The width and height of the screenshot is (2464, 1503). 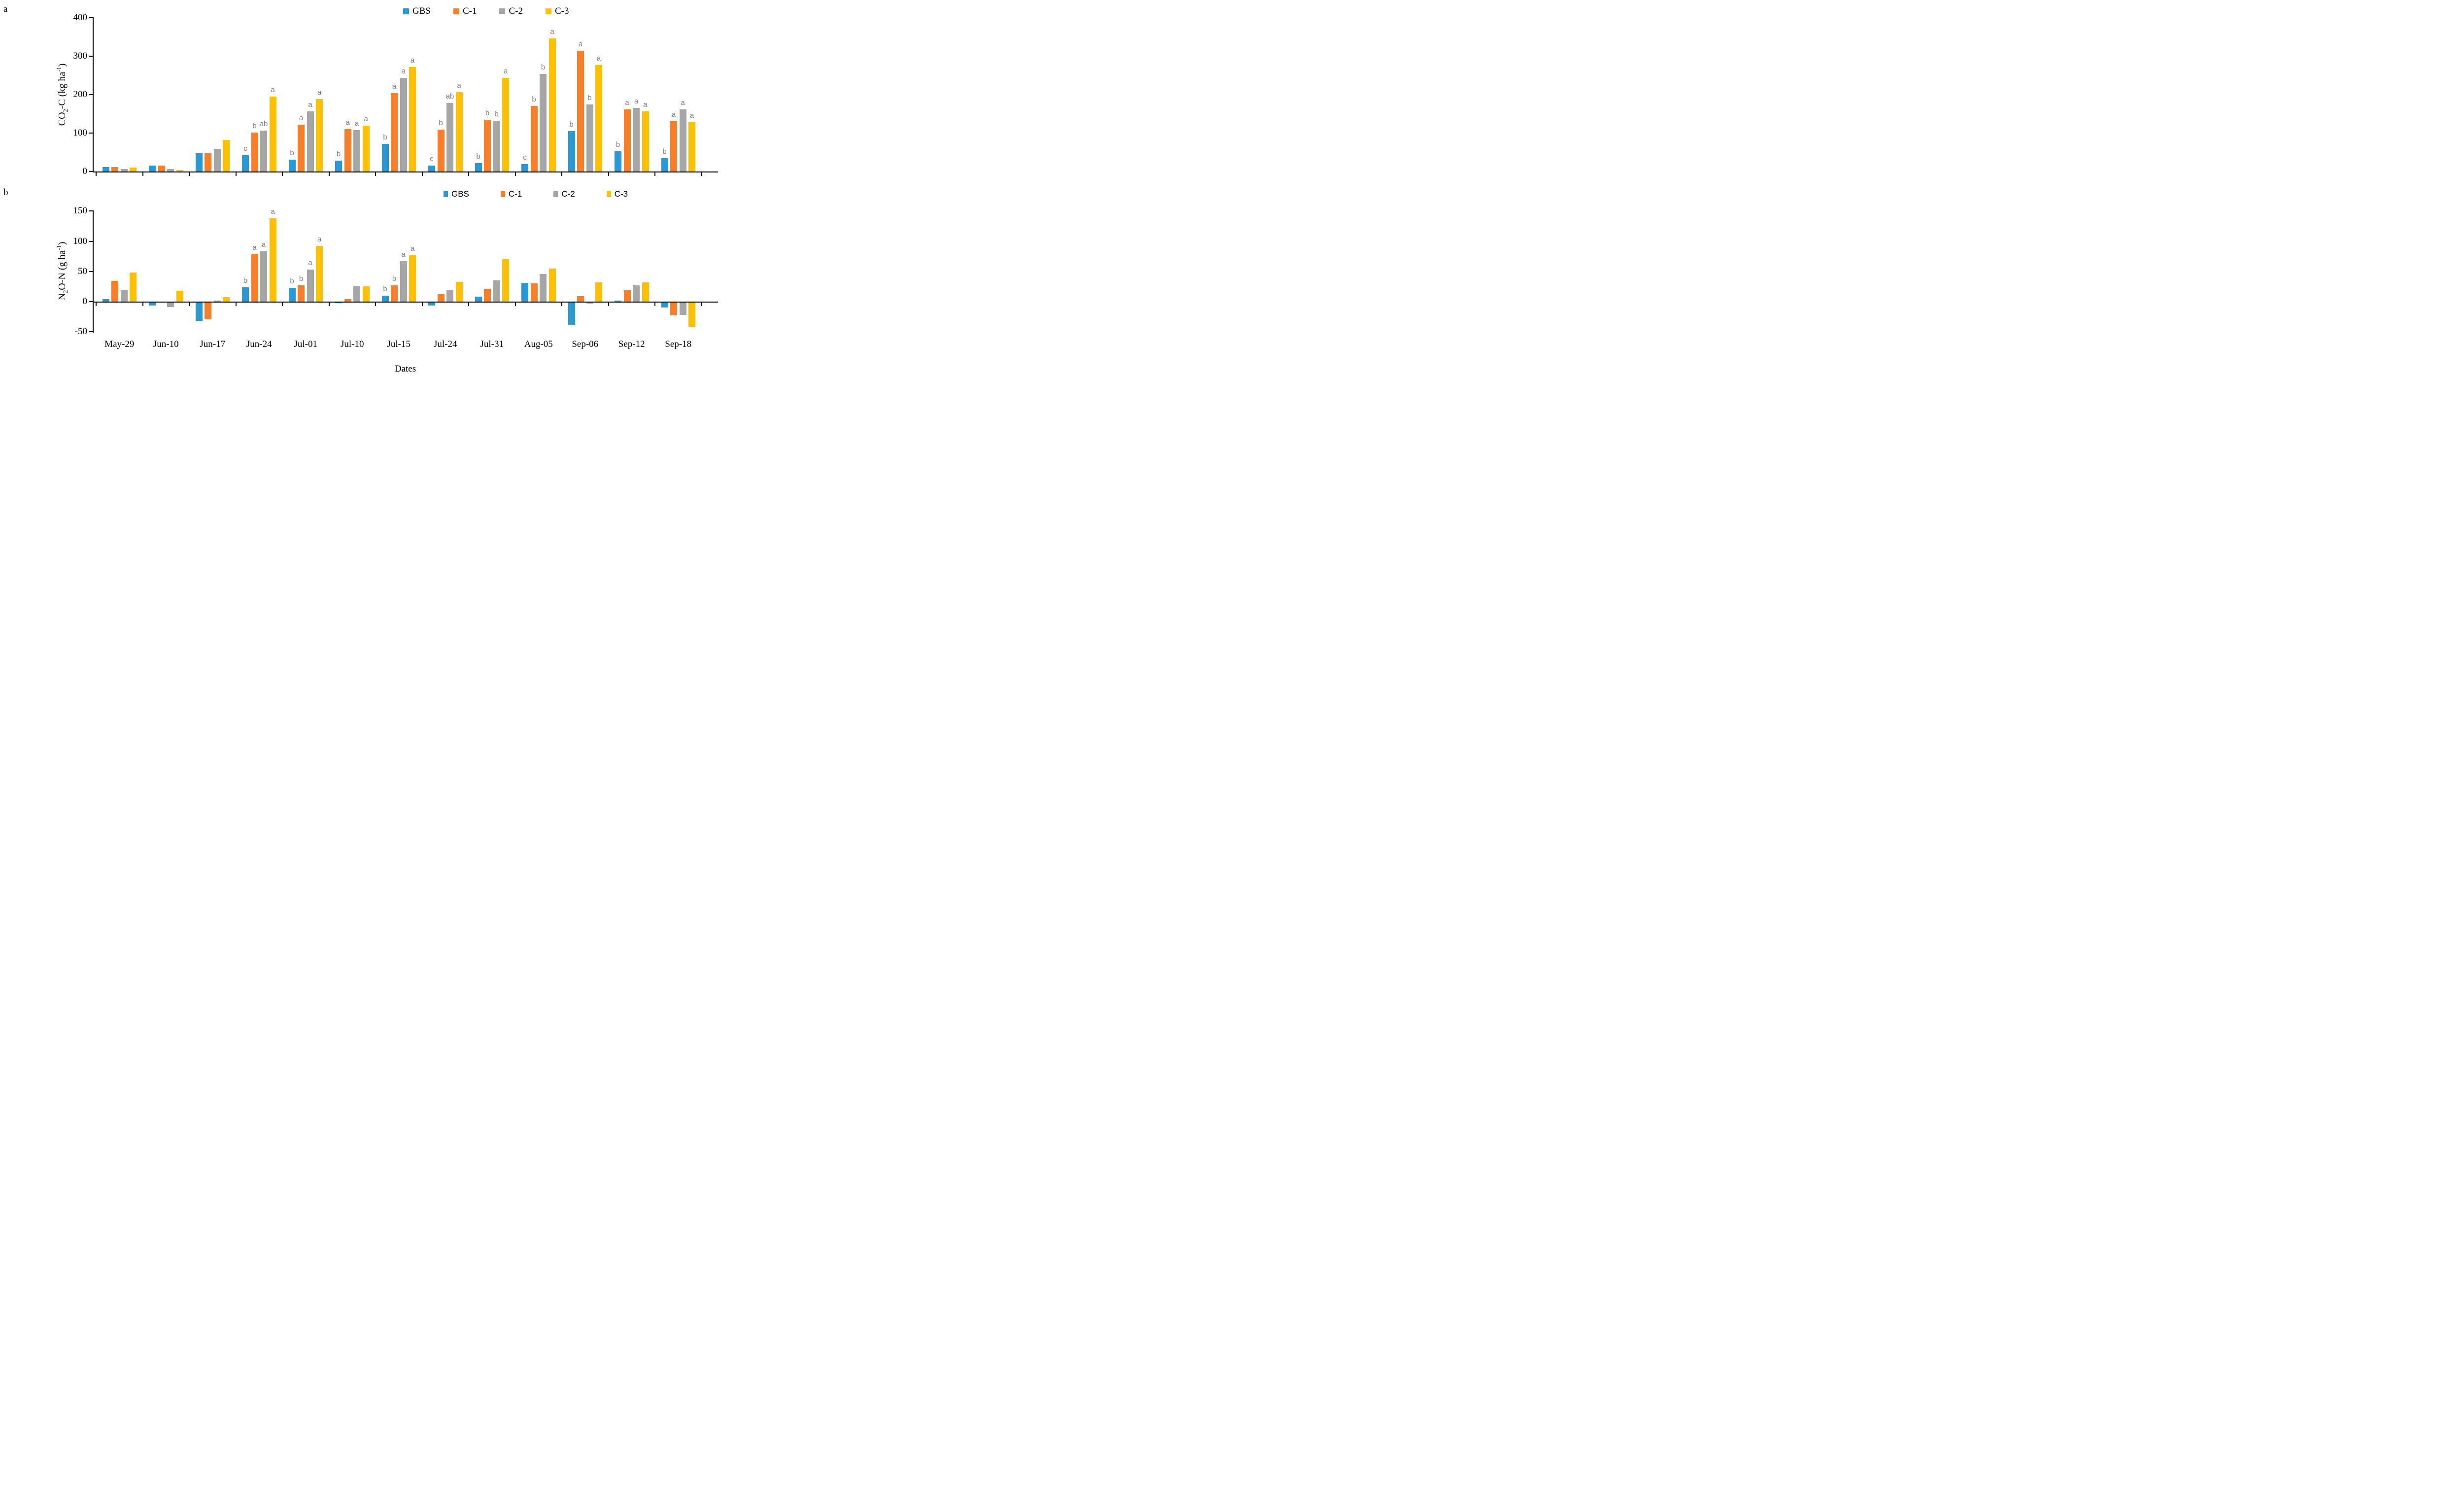 I want to click on panel-a-letter: a, so click(x=5, y=9).